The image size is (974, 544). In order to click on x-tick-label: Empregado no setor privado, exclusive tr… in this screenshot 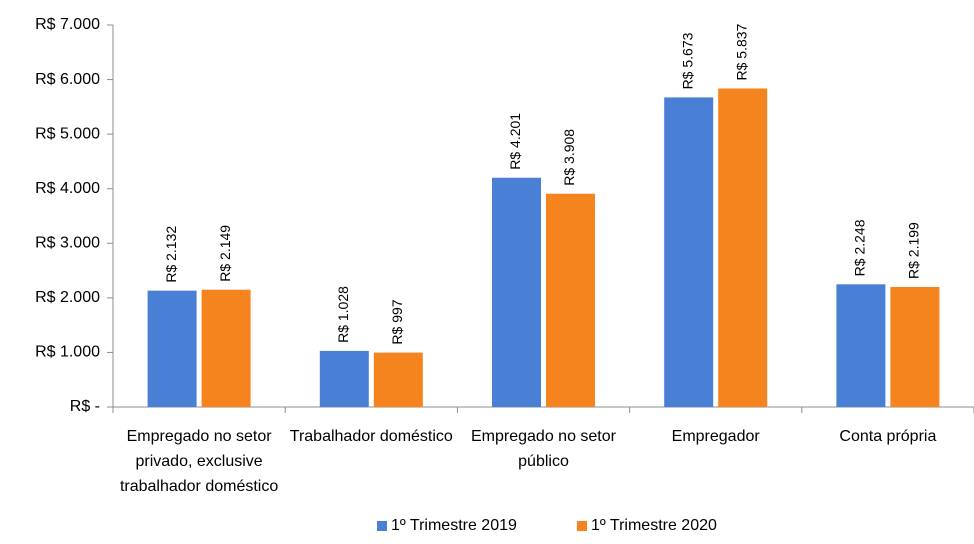, I will do `click(199, 461)`.